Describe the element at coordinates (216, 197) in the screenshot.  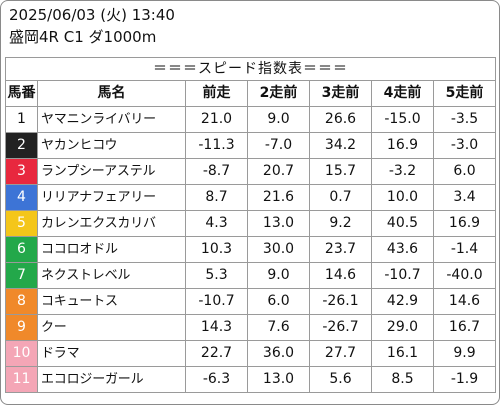
I see `speed-index-cell: 8.7` at that location.